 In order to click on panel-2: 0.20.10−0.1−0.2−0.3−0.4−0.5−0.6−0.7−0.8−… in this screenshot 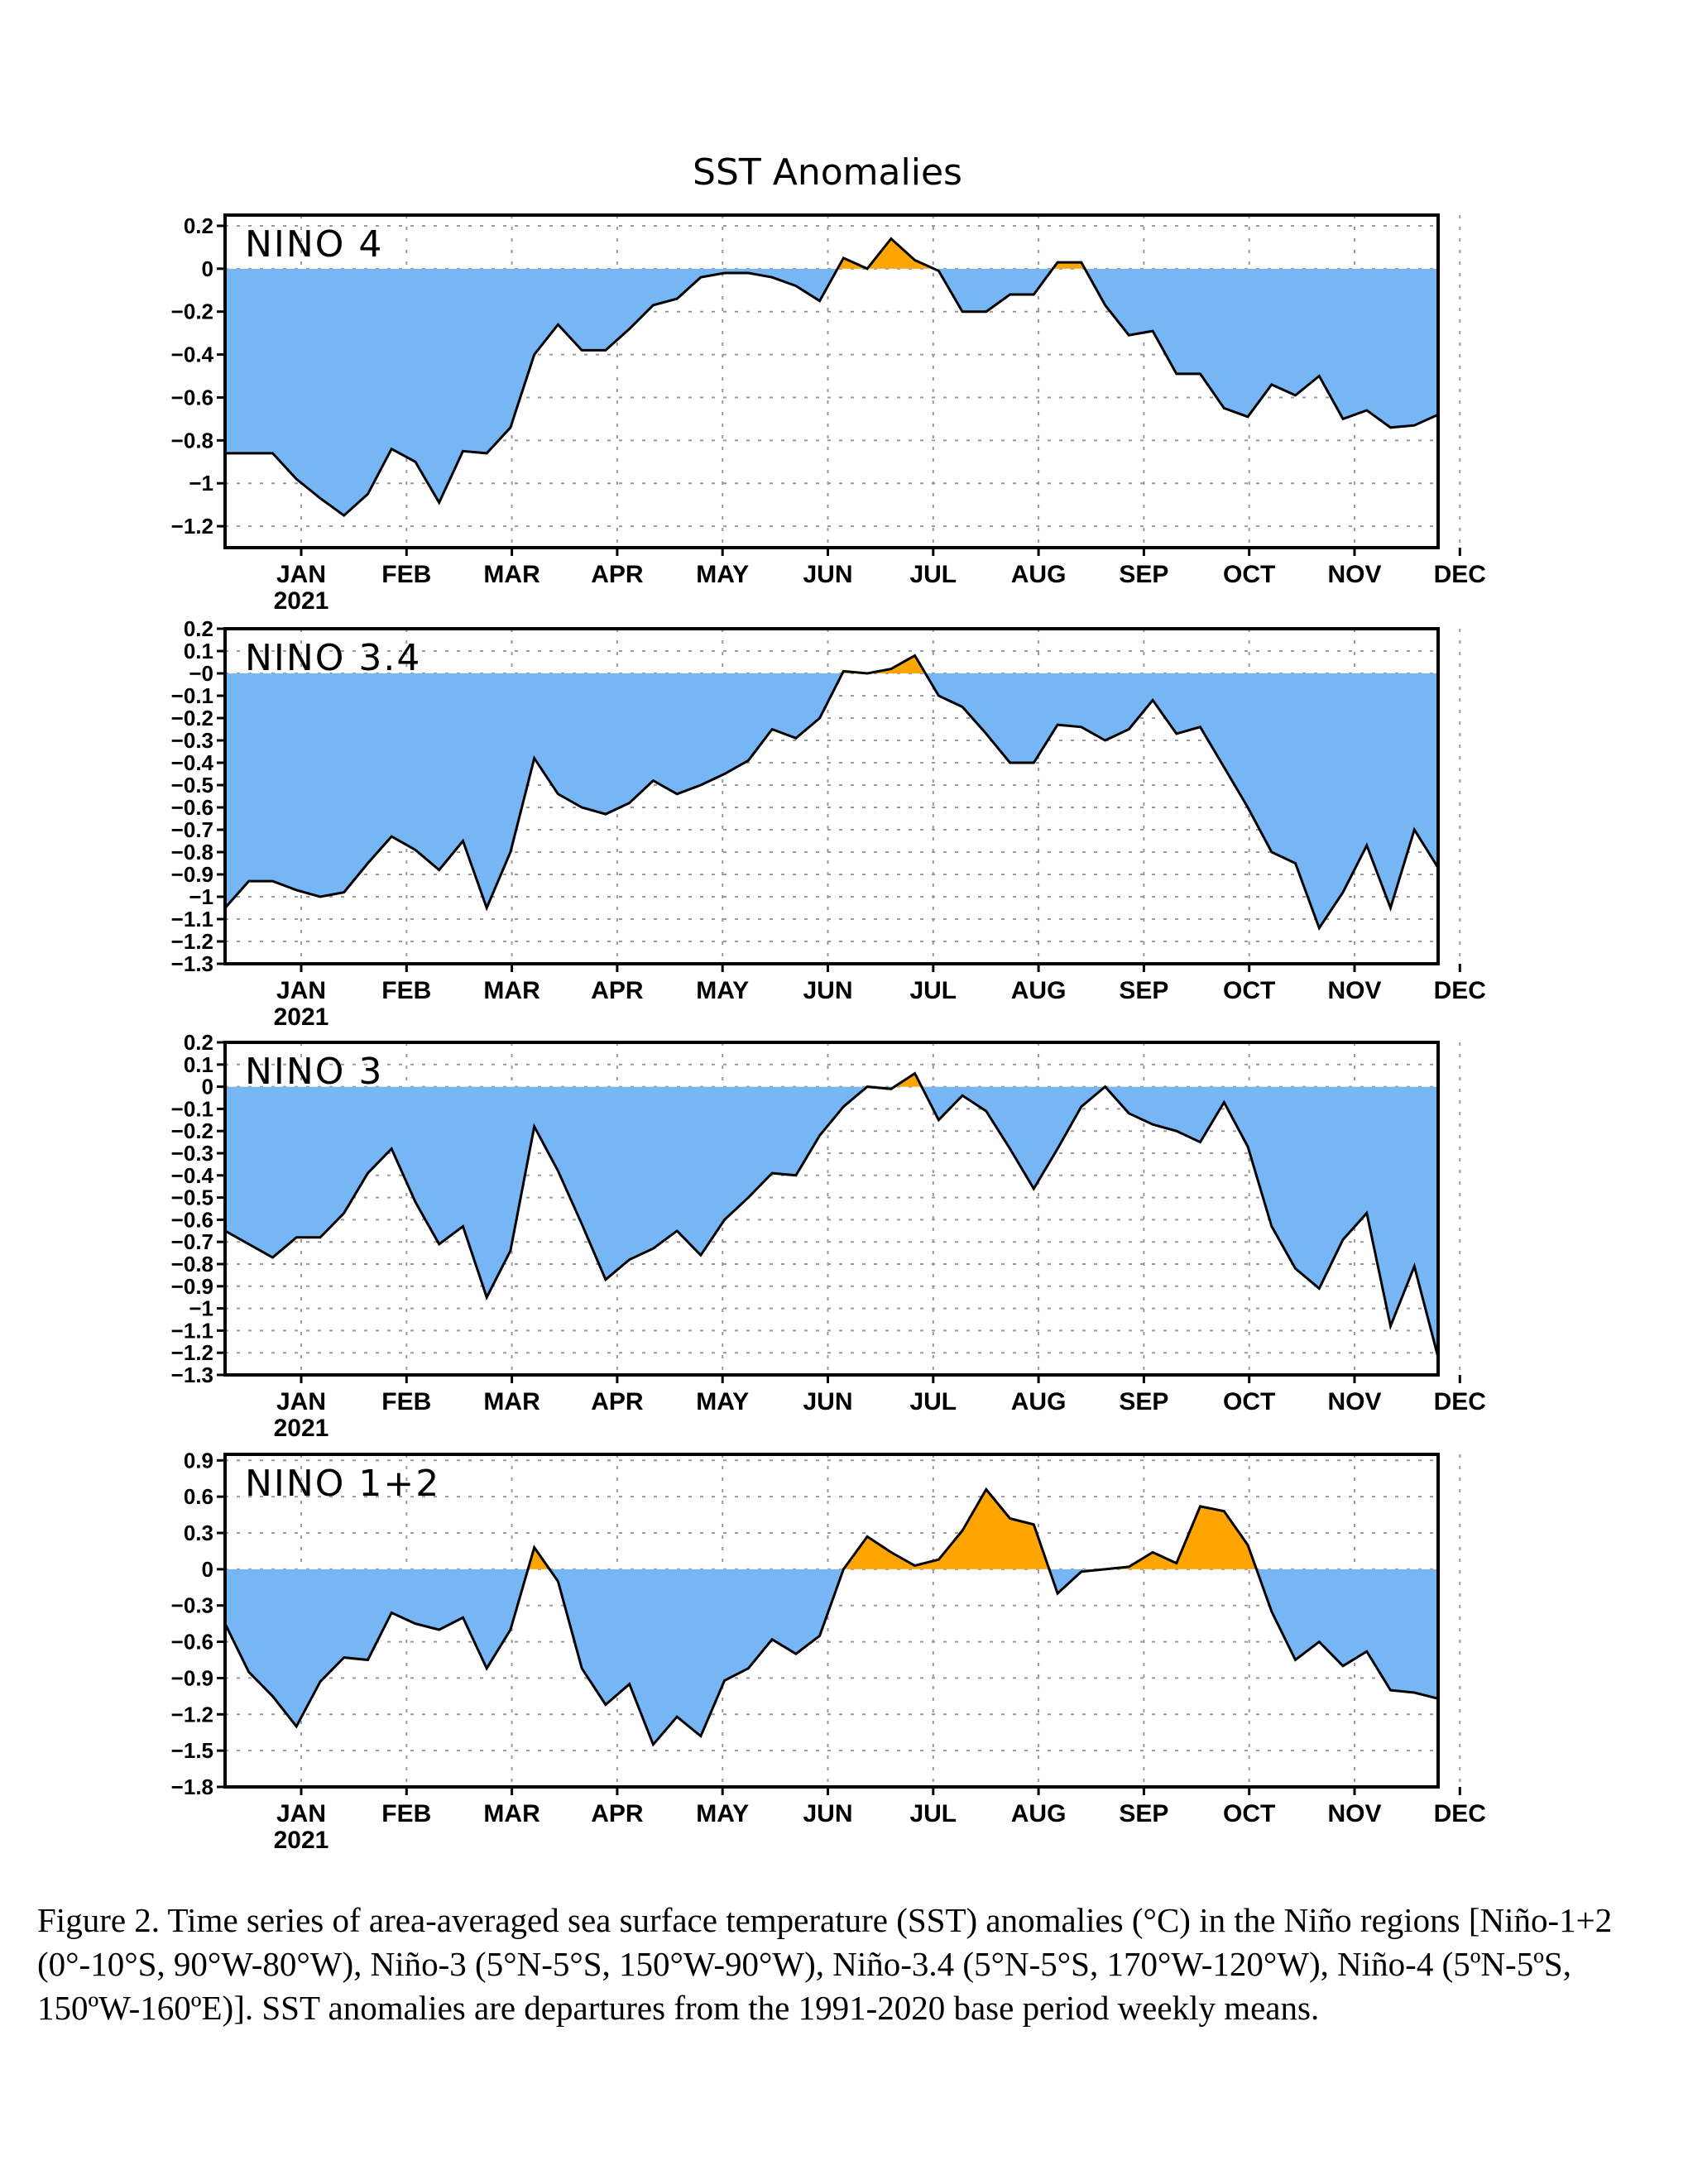, I will do `click(828, 1236)`.